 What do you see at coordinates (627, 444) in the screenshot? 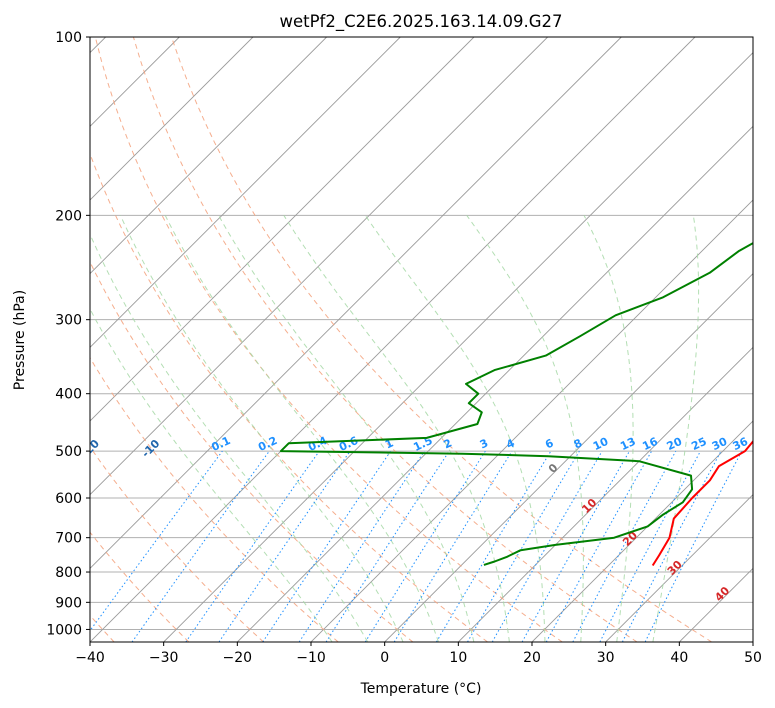
I see `mixing-ratio-label: 13` at bounding box center [627, 444].